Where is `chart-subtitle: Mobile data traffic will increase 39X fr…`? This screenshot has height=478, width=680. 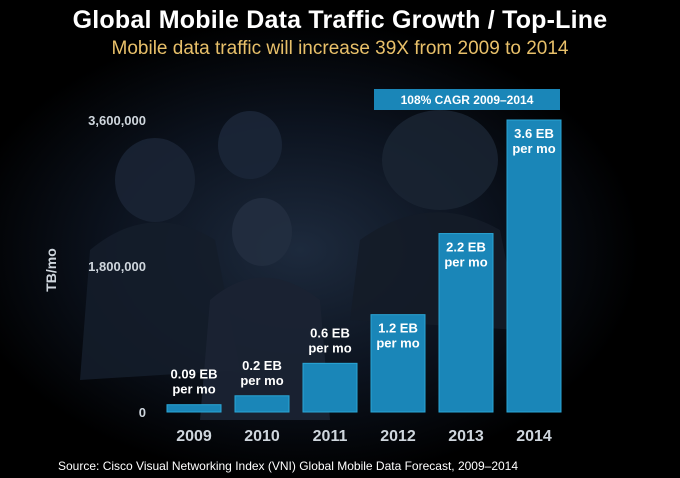
chart-subtitle: Mobile data traffic will increase 39X fr… is located at coordinates (340, 48).